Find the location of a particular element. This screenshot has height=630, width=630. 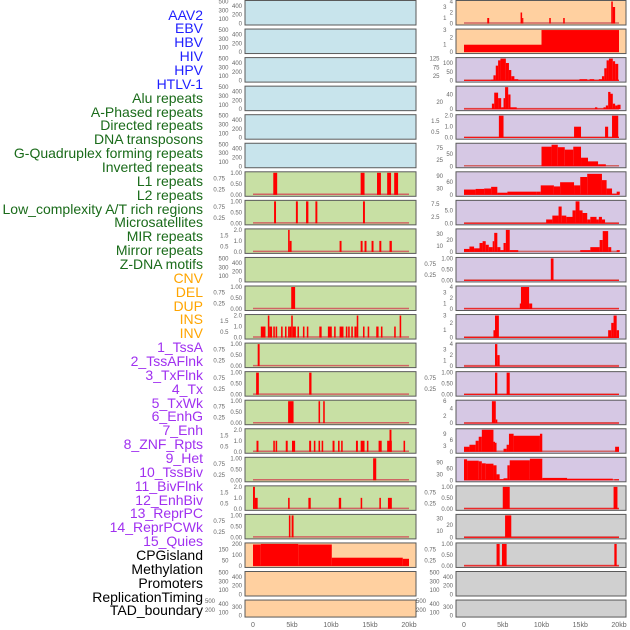

x-tick-label: 15kb is located at coordinates (580, 625).